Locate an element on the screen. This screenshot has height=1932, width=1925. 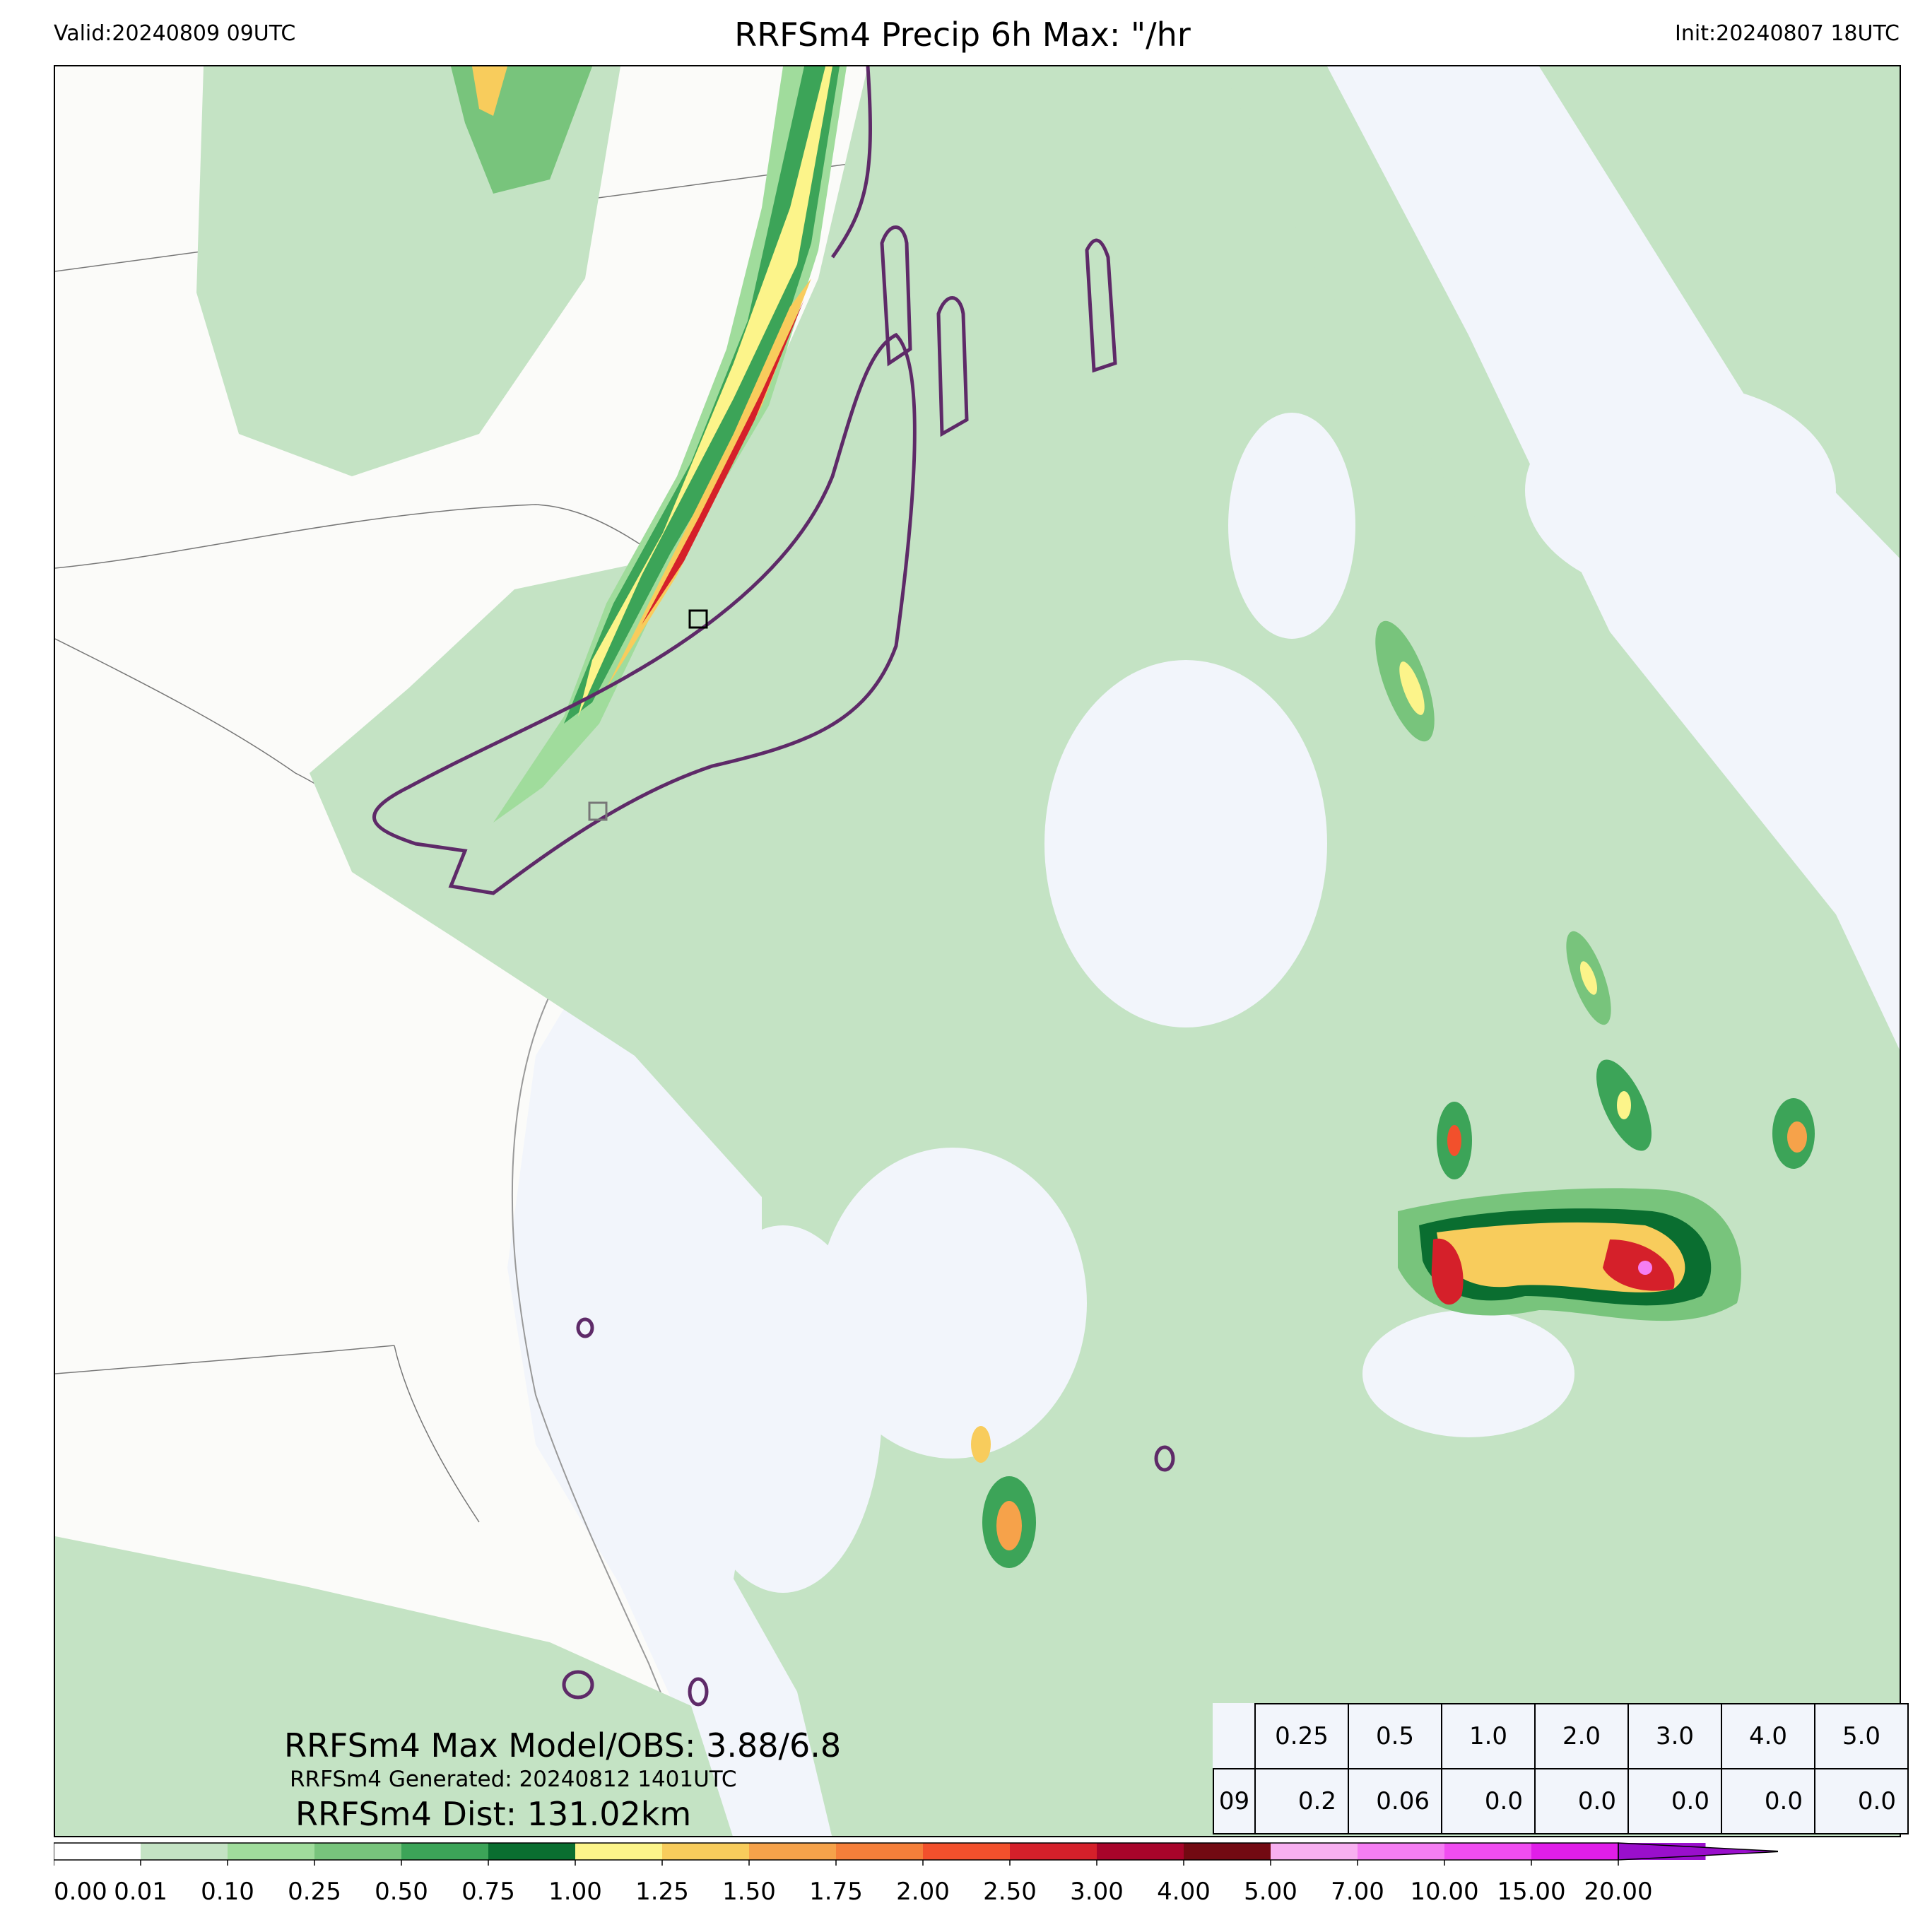
colorbar-tick-label: 4.00 is located at coordinates (1184, 1892).